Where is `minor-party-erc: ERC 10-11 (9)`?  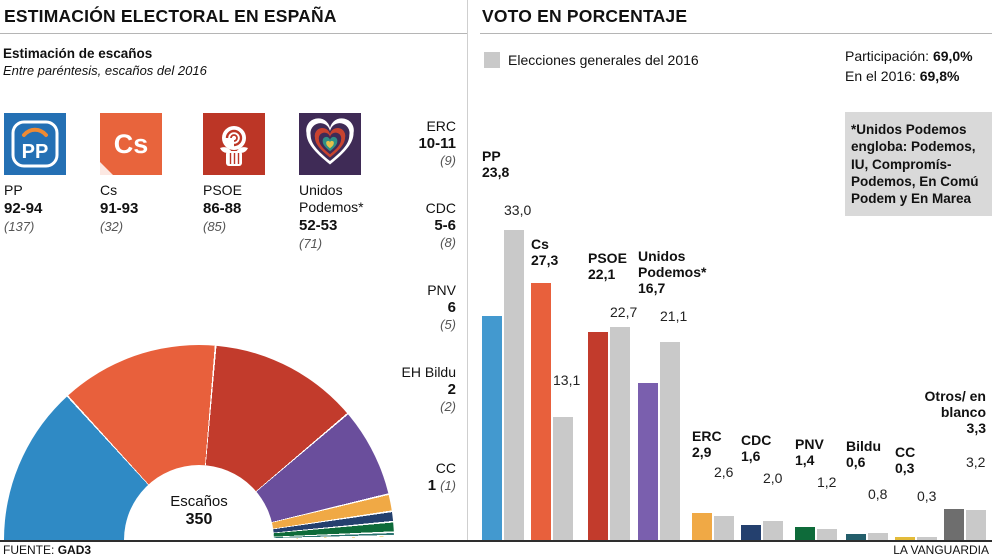 minor-party-erc: ERC 10-11 (9) is located at coordinates (437, 143).